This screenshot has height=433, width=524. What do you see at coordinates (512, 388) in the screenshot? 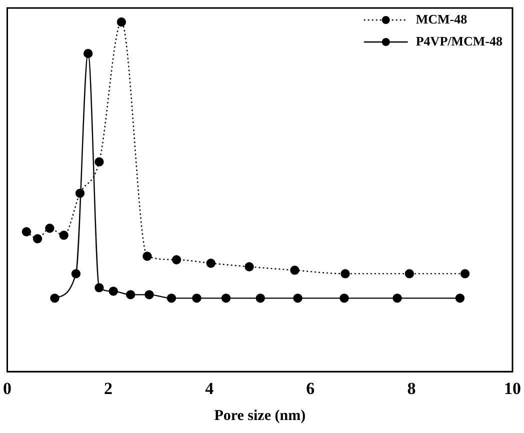
I see `x-tick-label: 10` at bounding box center [512, 388].